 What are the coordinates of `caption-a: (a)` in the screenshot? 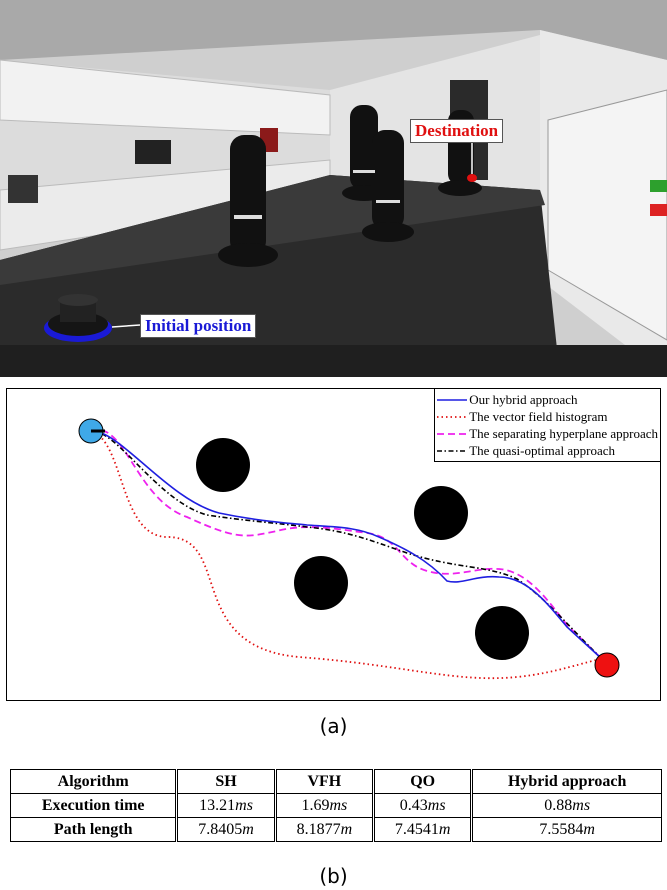 It's located at (333, 726).